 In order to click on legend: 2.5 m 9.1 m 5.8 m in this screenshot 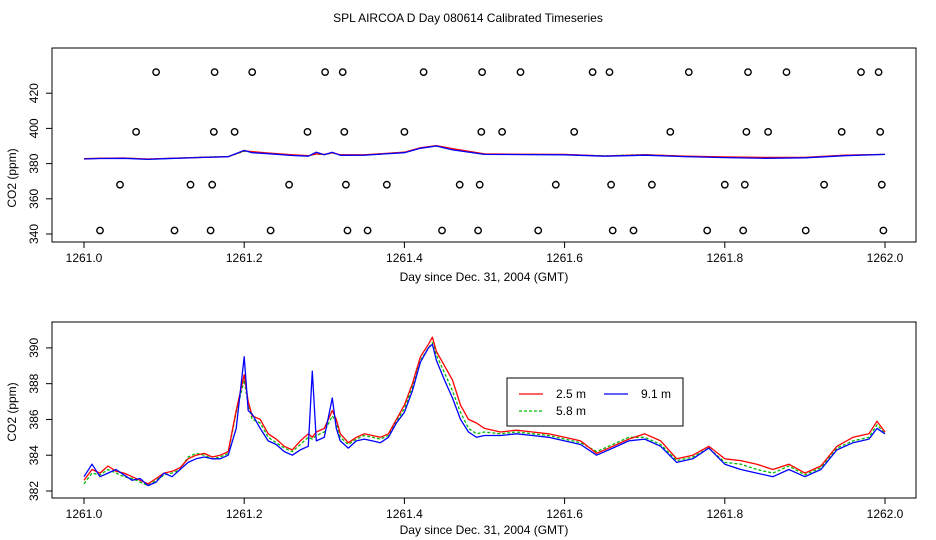, I will do `click(595, 402)`.